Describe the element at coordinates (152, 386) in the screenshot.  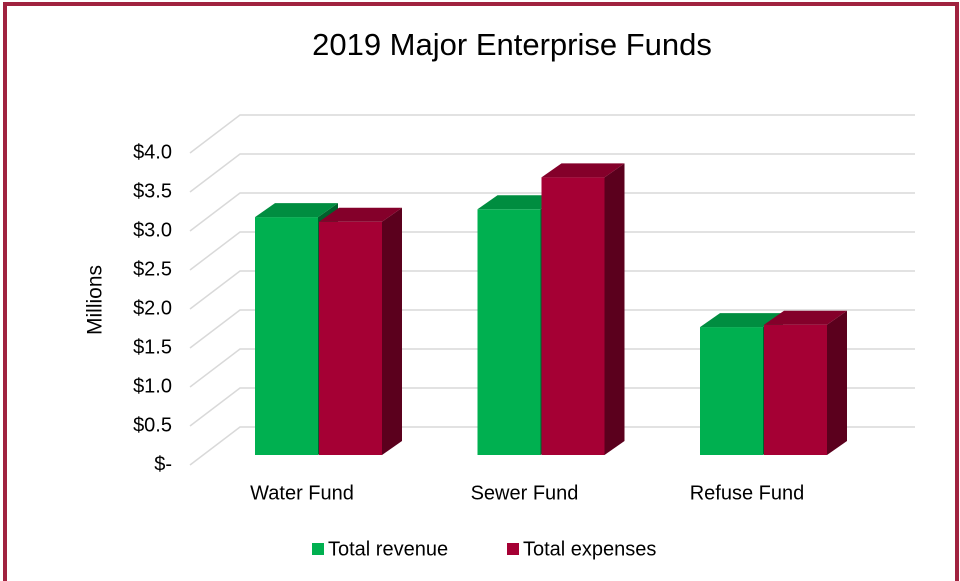
I see `y-tick-label: $1.0` at that location.